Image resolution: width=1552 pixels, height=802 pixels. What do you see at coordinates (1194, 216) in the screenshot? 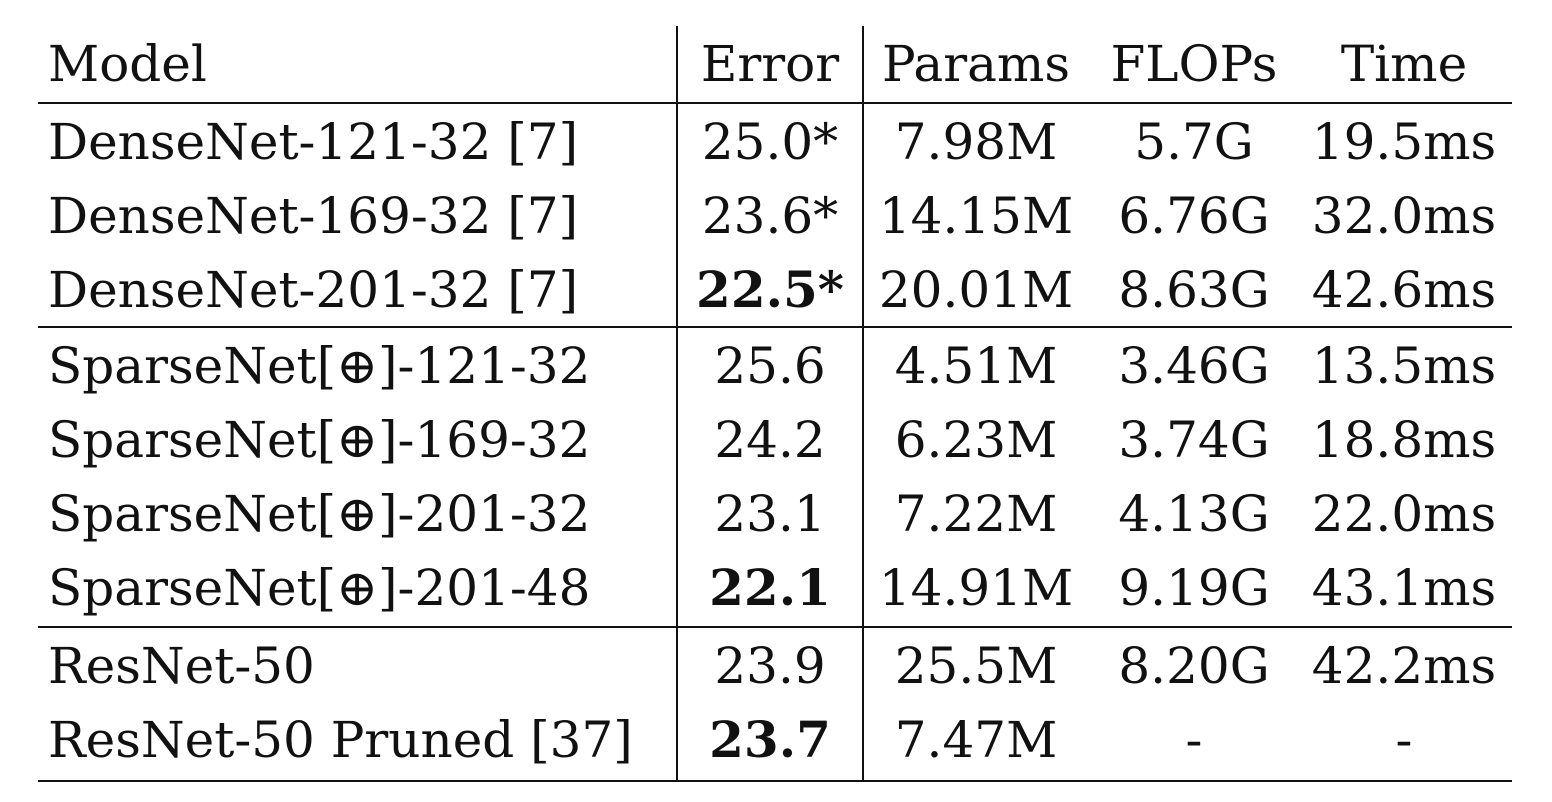
I see `cell-flops: 6.76G` at bounding box center [1194, 216].